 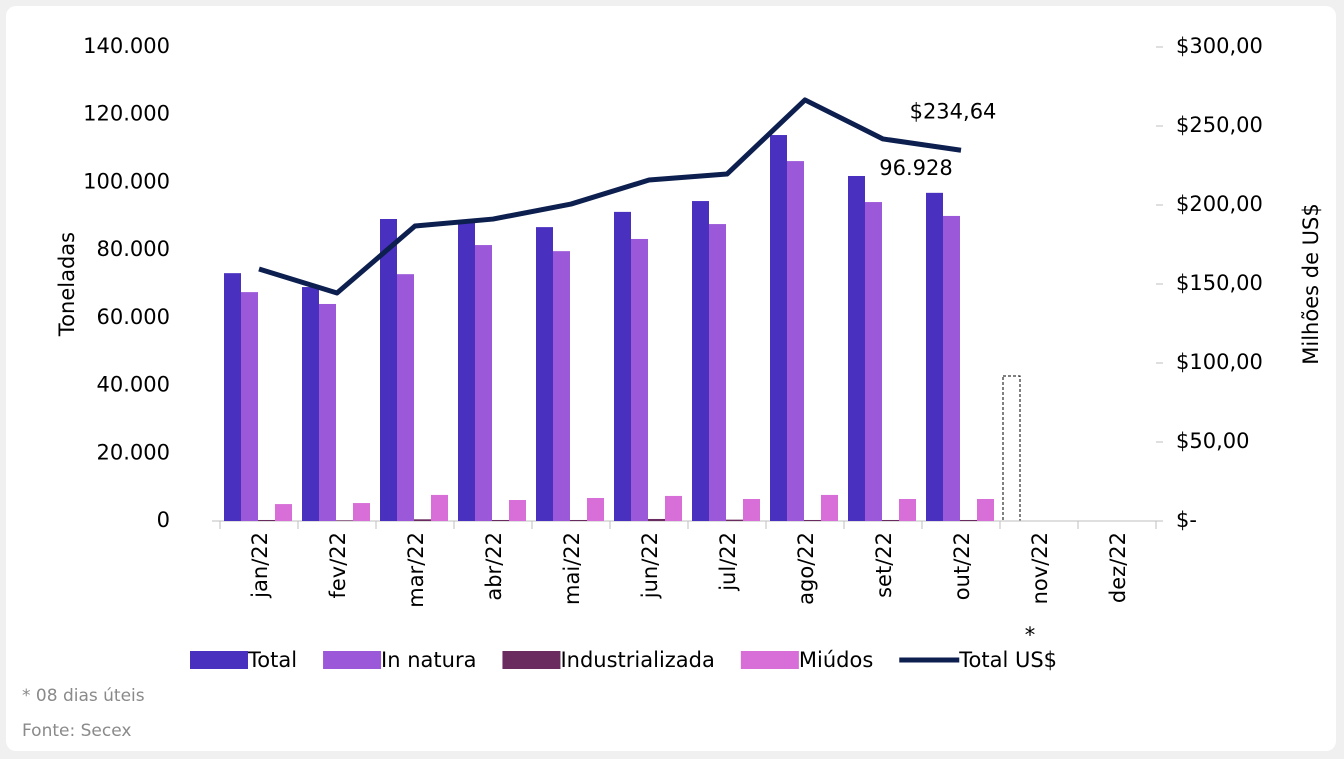 What do you see at coordinates (133, 452) in the screenshot?
I see `y-tick-label: 20.000` at bounding box center [133, 452].